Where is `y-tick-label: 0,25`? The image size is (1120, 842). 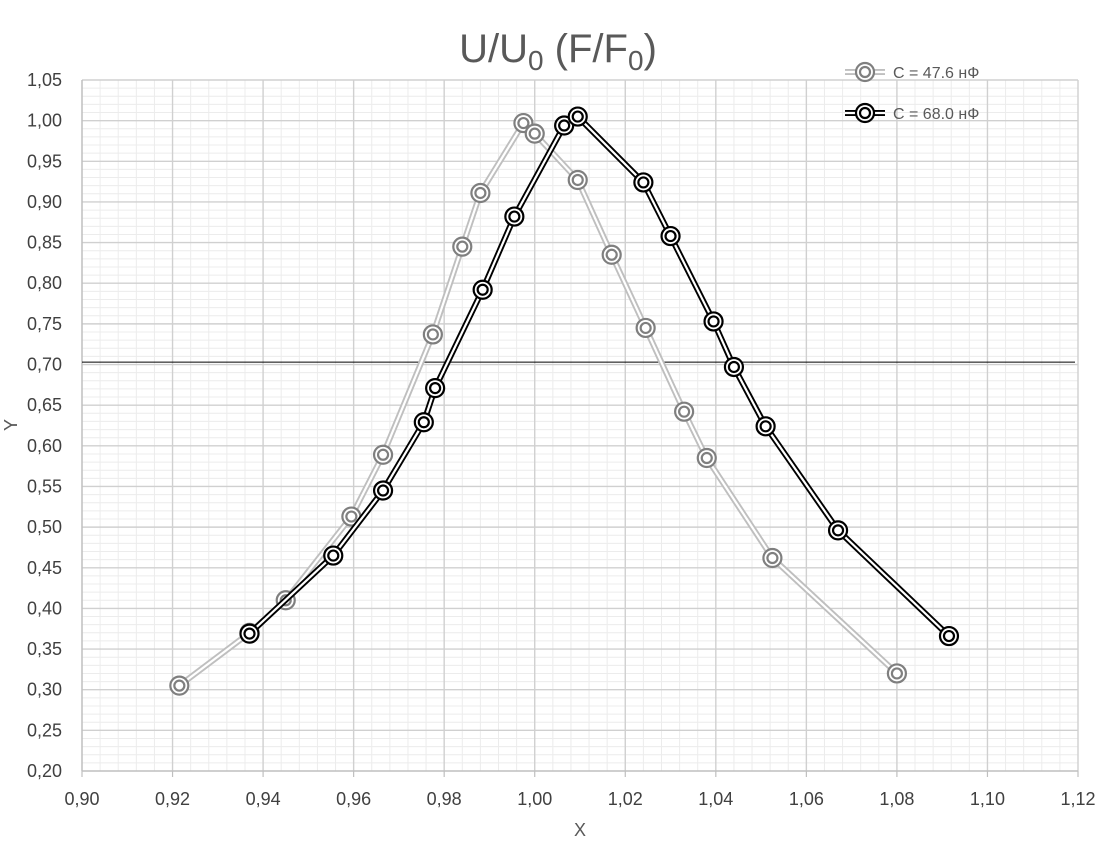 y-tick-label: 0,25 is located at coordinates (44, 730).